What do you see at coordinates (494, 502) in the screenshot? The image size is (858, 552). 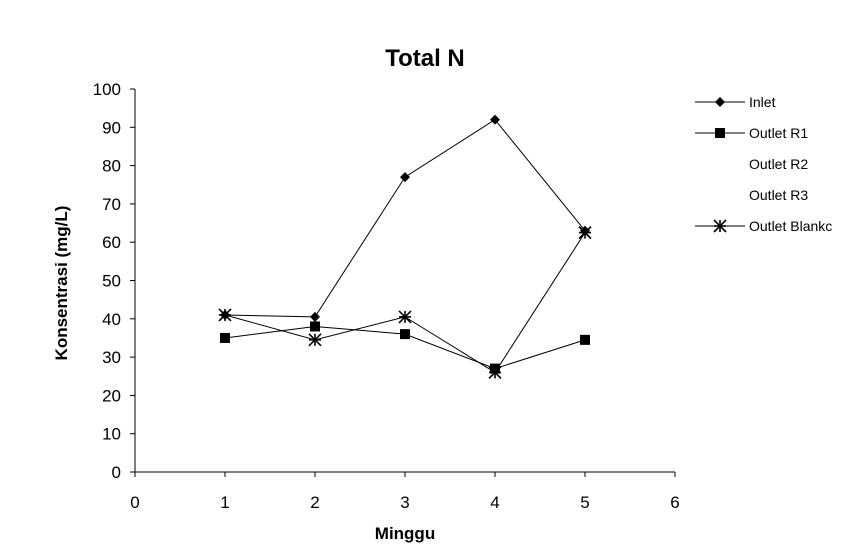 I see `x-tick-label: 4` at bounding box center [494, 502].